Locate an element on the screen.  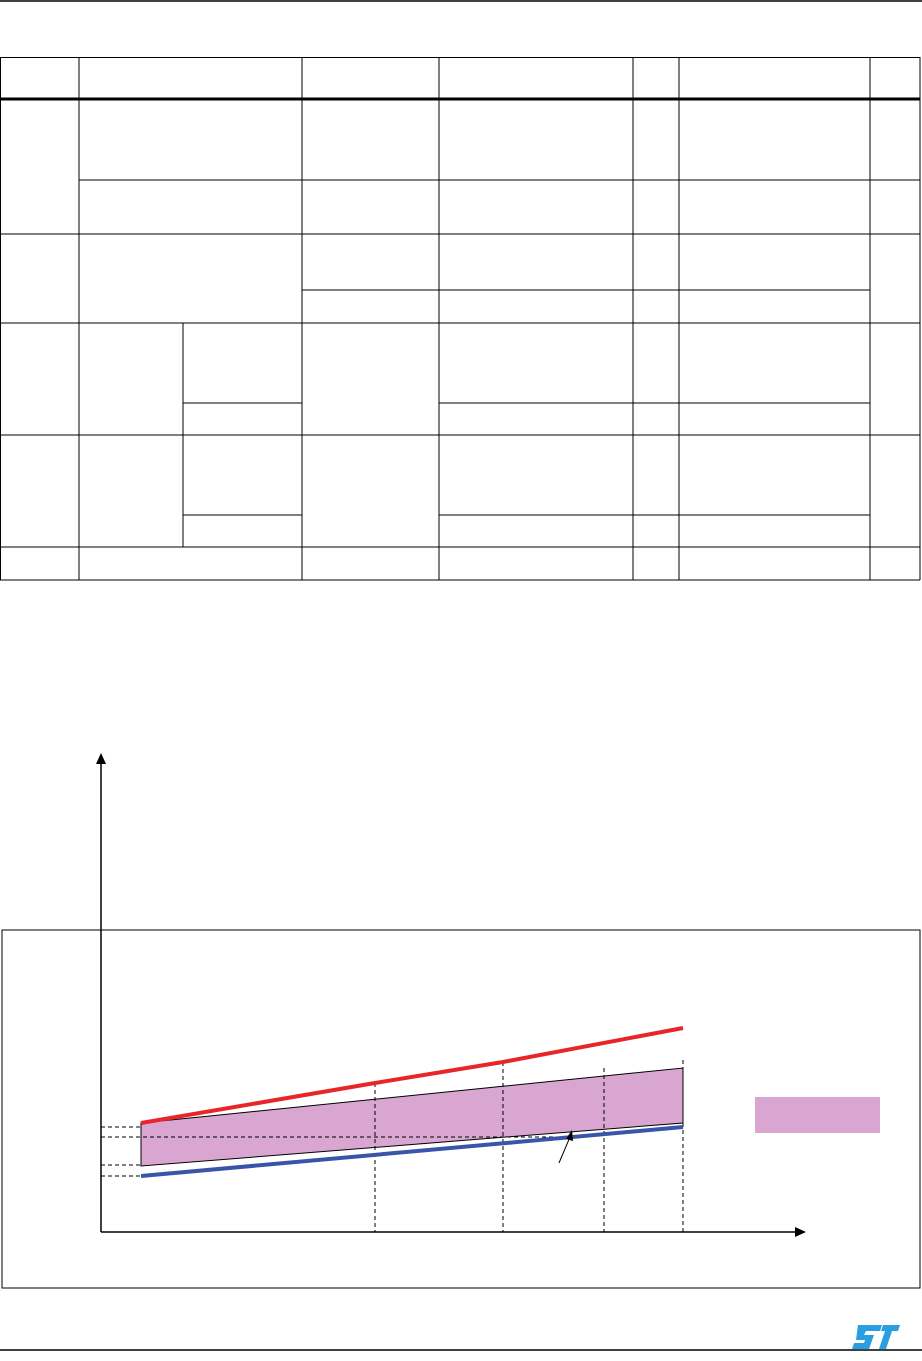
pointer-arrow is located at coordinates (564, 1150).